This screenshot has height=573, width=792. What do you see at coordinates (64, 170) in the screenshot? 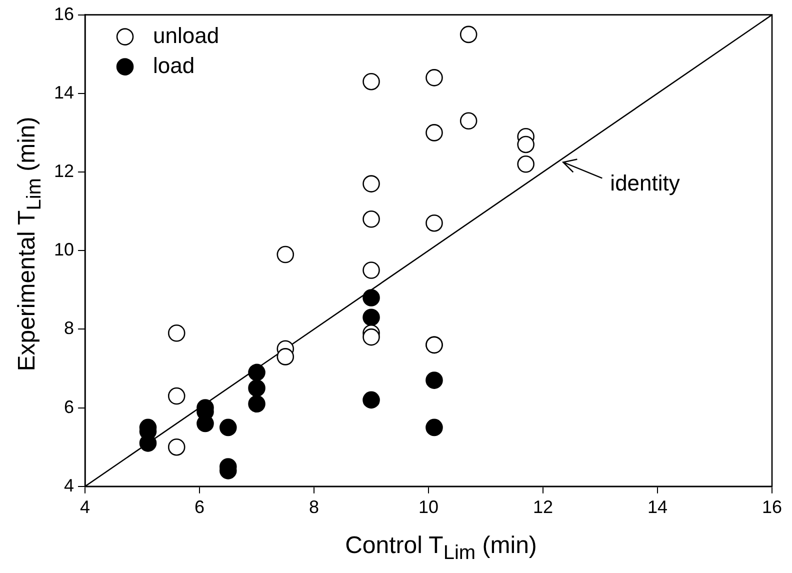
I see `y-tick-label: 12` at bounding box center [64, 170].